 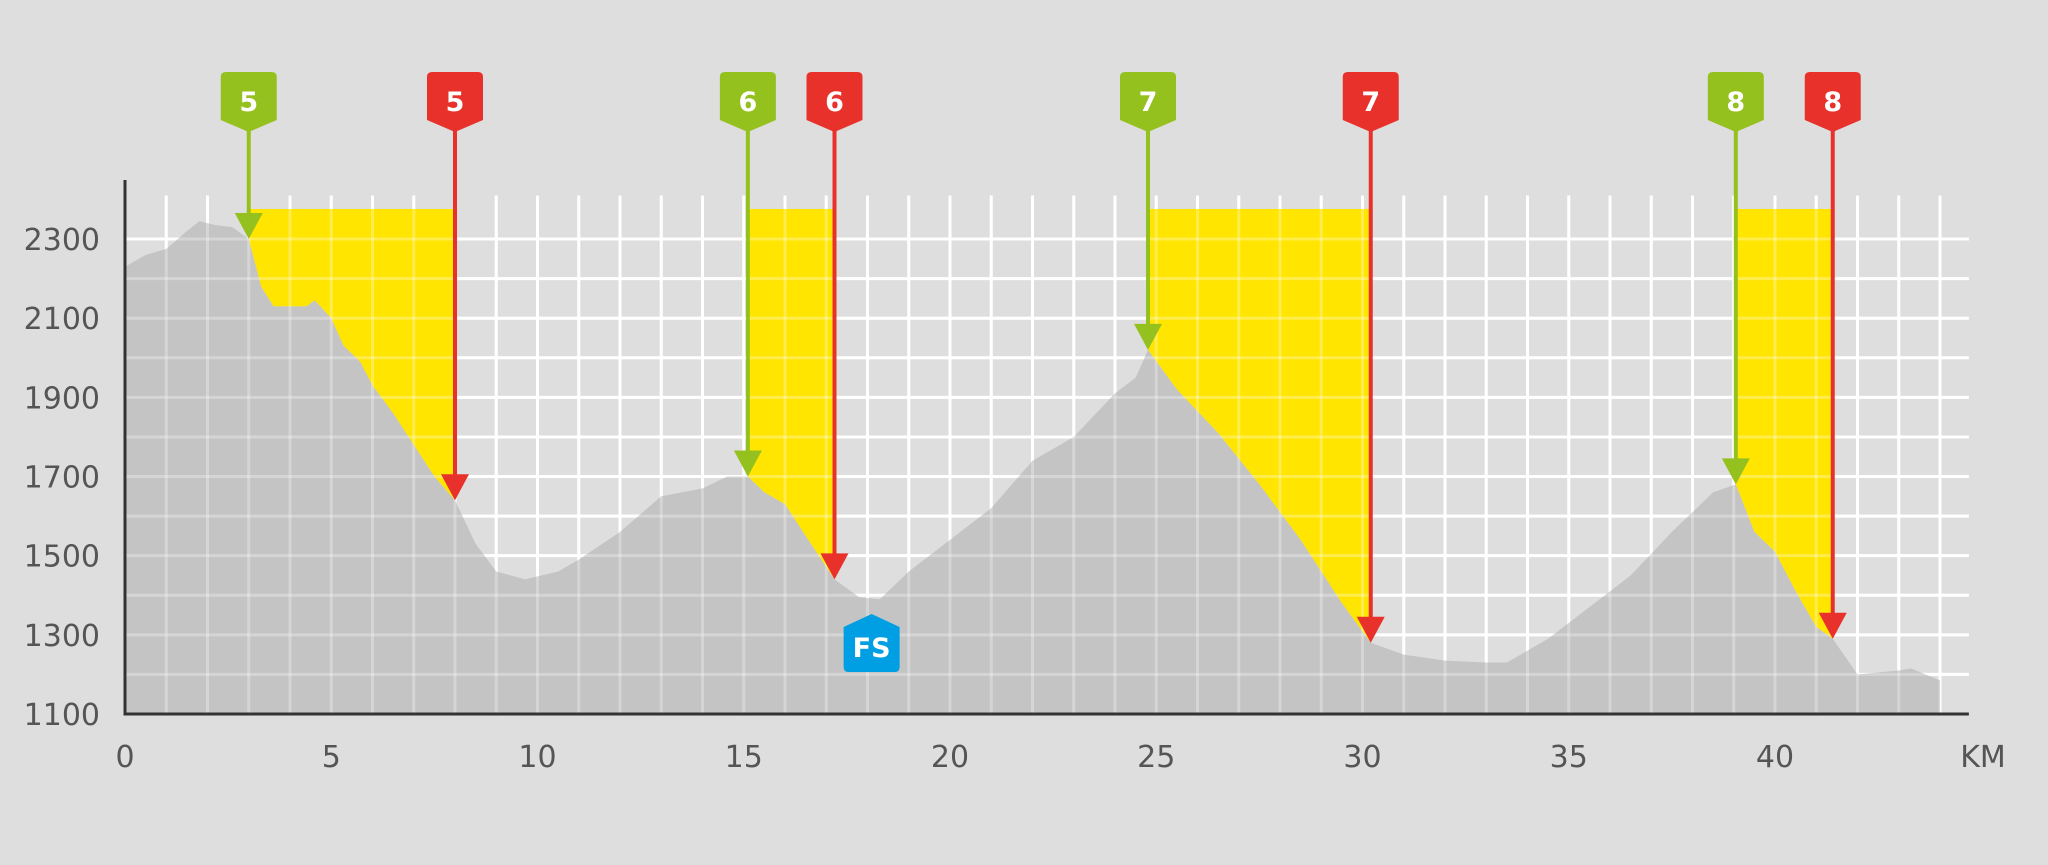 What do you see at coordinates (1370, 357) in the screenshot?
I see `end-marker-7: 7` at bounding box center [1370, 357].